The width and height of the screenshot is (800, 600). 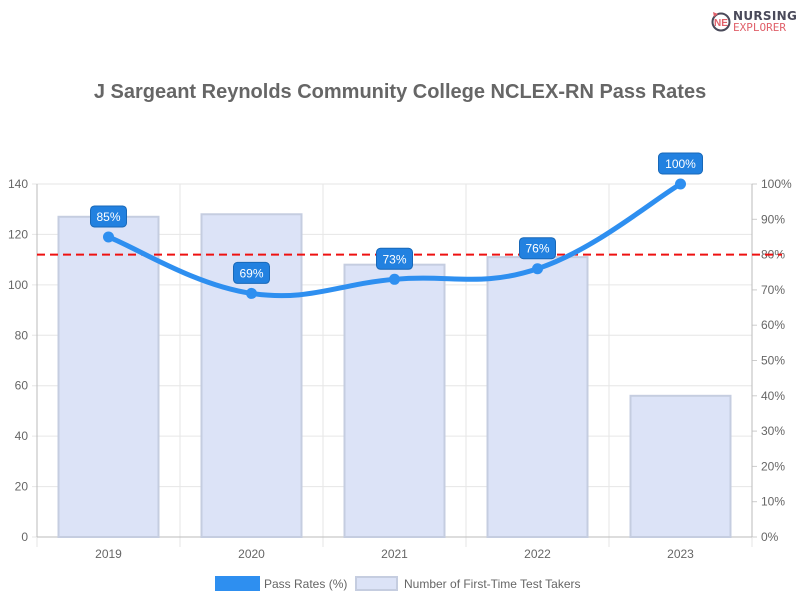 What do you see at coordinates (18, 285) in the screenshot?
I see `y-left-tick-label: 100` at bounding box center [18, 285].